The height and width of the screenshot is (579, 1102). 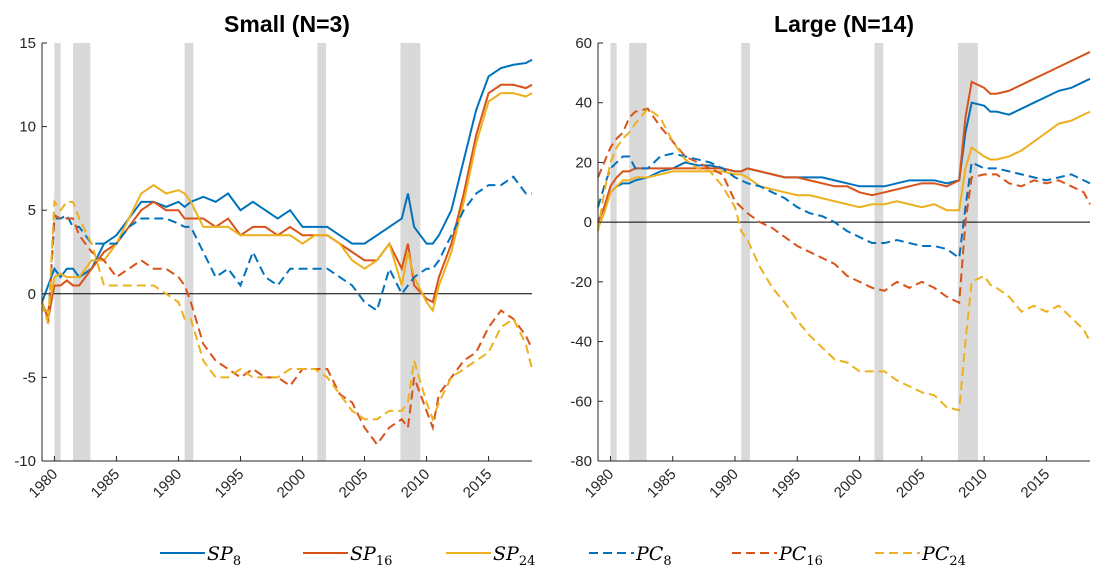 I want to click on legend-label: SP24, so click(x=514, y=556).